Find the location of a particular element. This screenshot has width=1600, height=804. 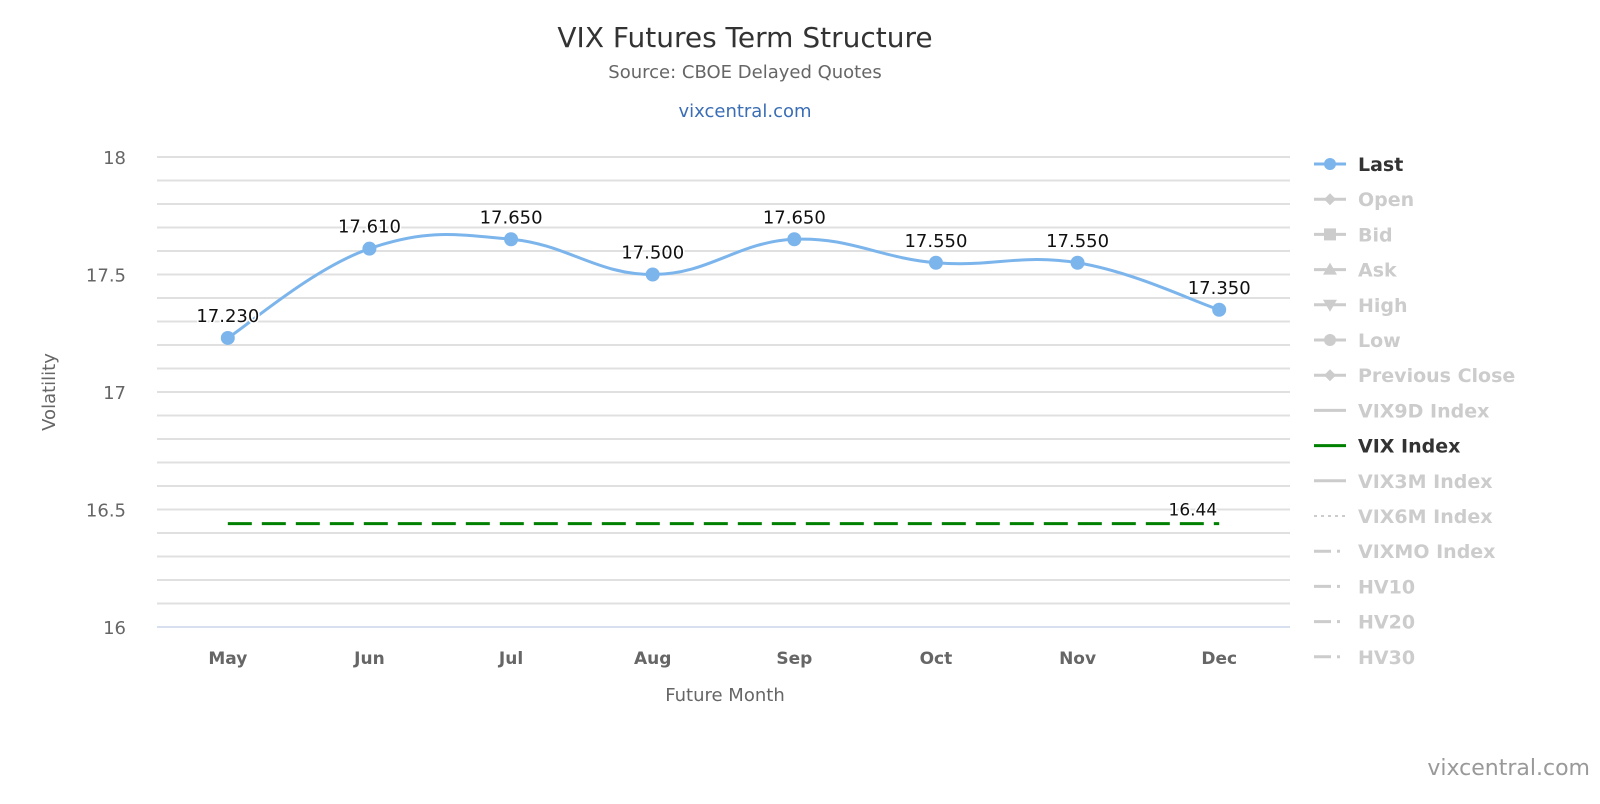

legend-label: VIXMO Index is located at coordinates (1426, 552).